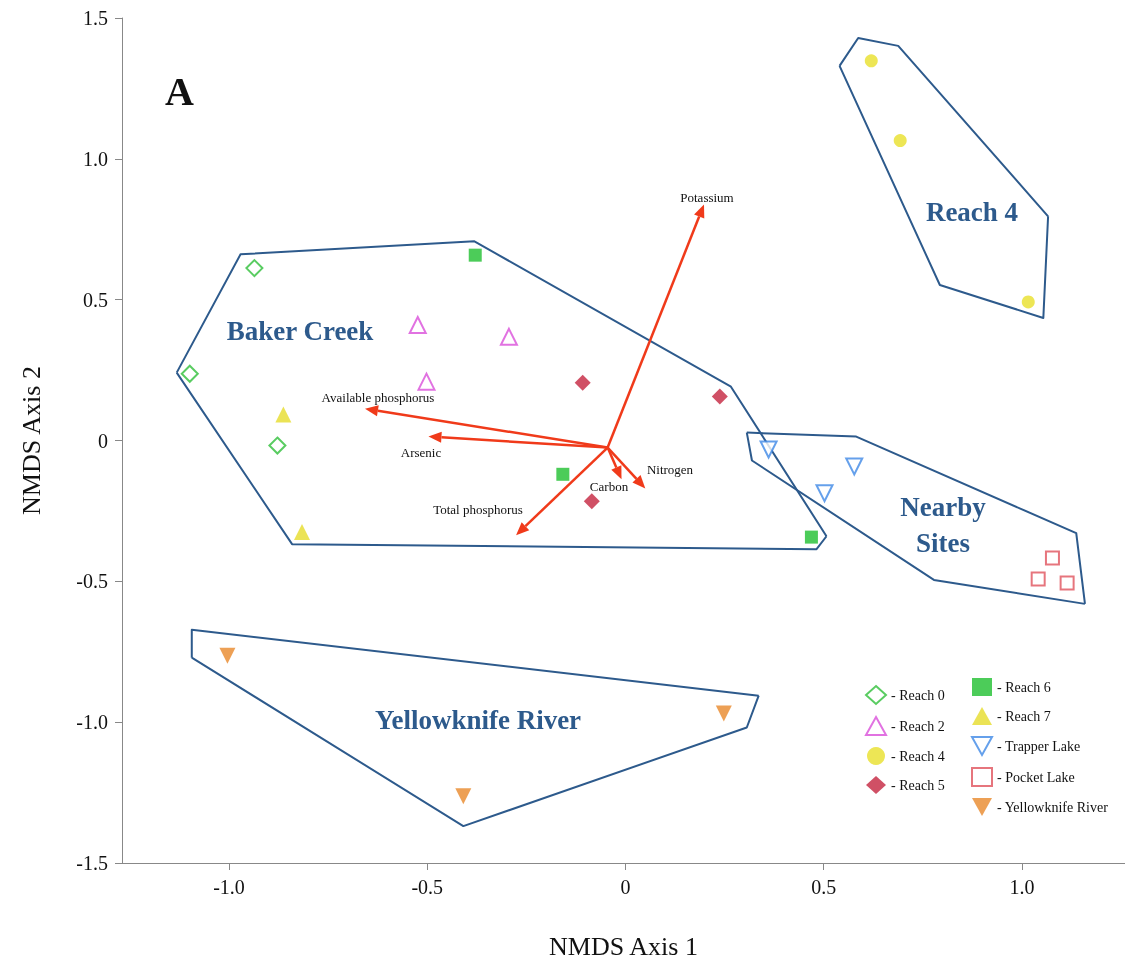 The height and width of the screenshot is (972, 1133). What do you see at coordinates (1024, 716) in the screenshot?
I see `legend-label: - Reach 7` at bounding box center [1024, 716].